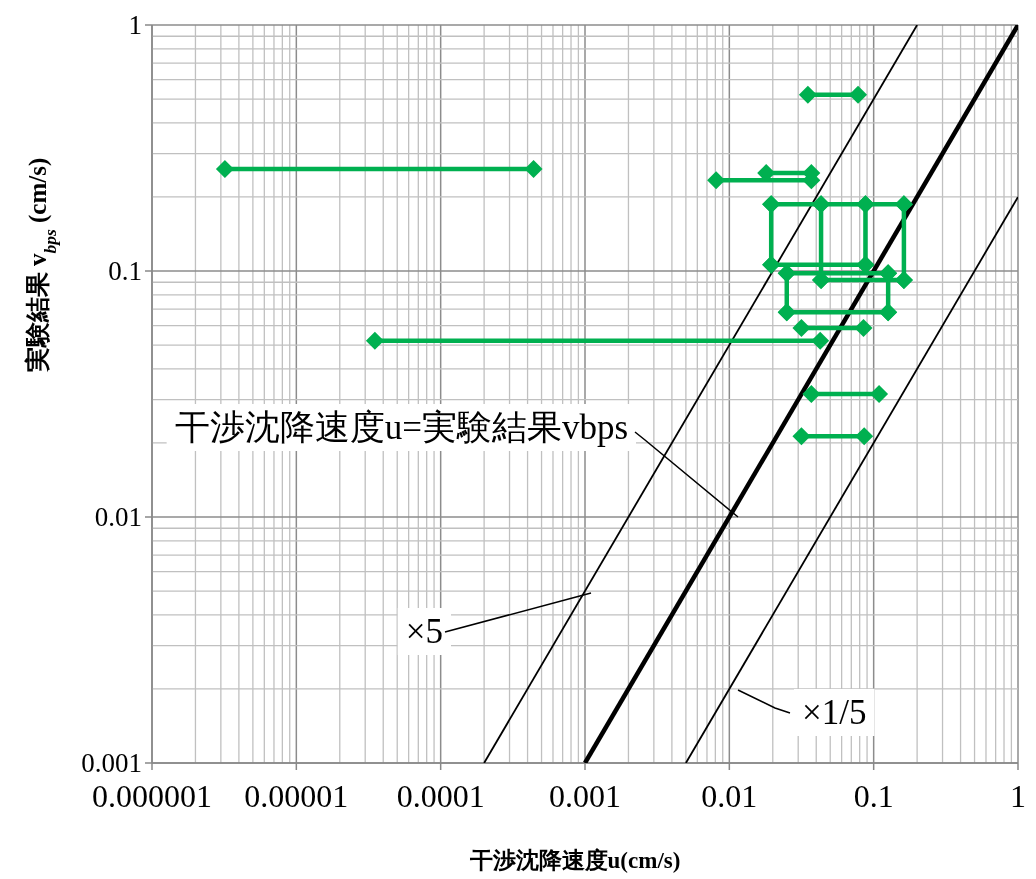 Image resolution: width=1036 pixels, height=879 pixels. What do you see at coordinates (118, 517) in the screenshot?
I see `y-tick-label: 0.01` at bounding box center [118, 517].